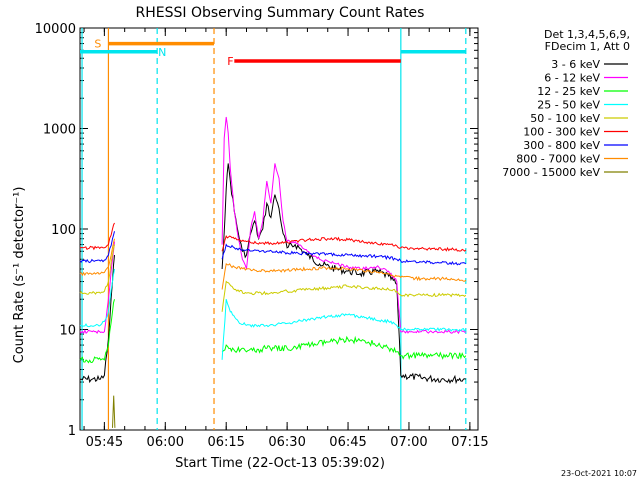 Image resolution: width=640 pixels, height=484 pixels. What do you see at coordinates (19, 275) in the screenshot?
I see `y-axis-label: Count Rate (s⁻¹ detector⁻¹)` at bounding box center [19, 275].